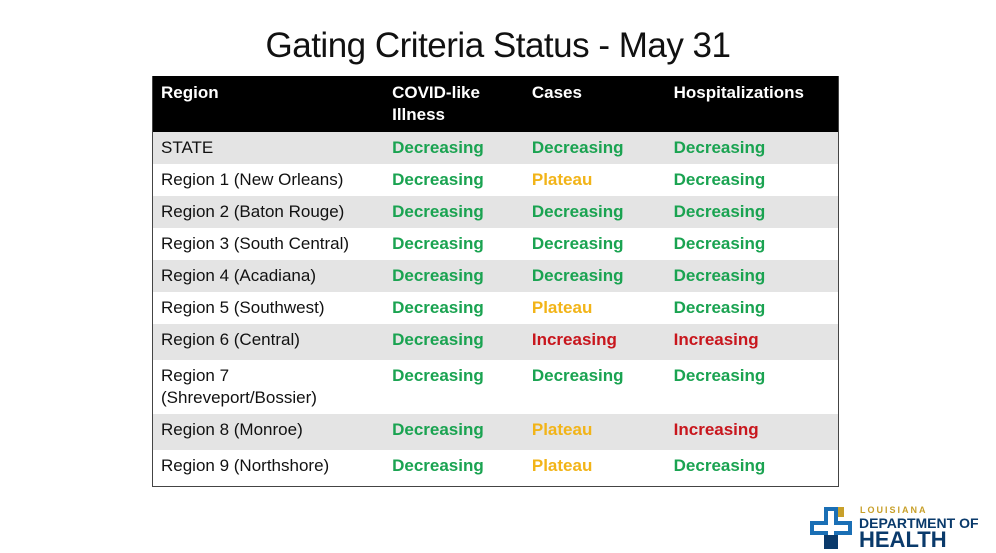  I want to click on region-cell: Region 7 (Shreveport/Bossier), so click(239, 386).